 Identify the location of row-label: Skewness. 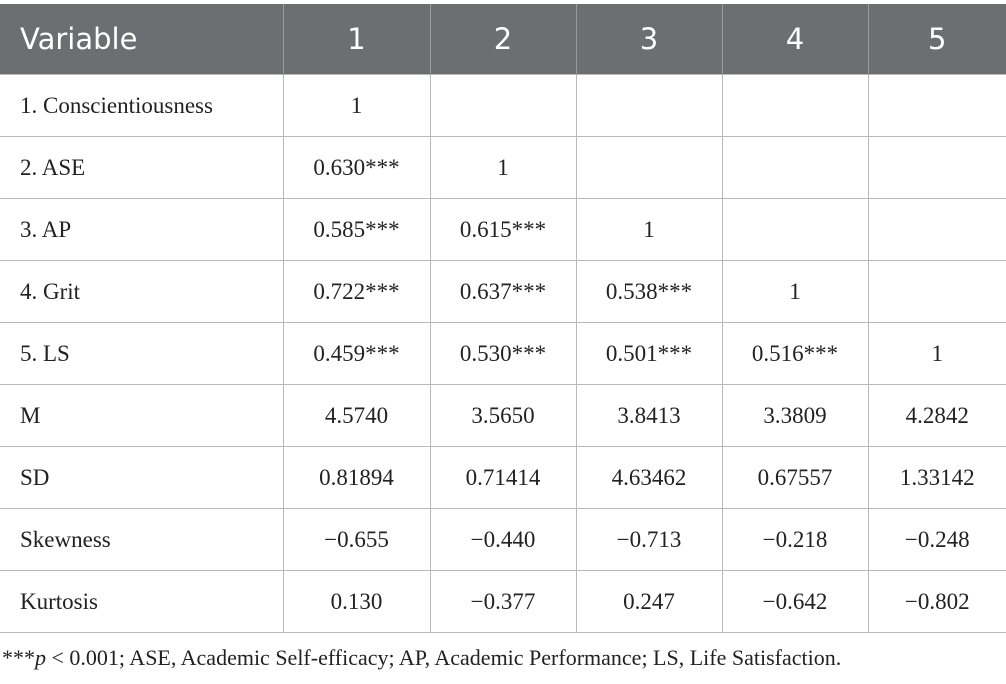
(142, 539).